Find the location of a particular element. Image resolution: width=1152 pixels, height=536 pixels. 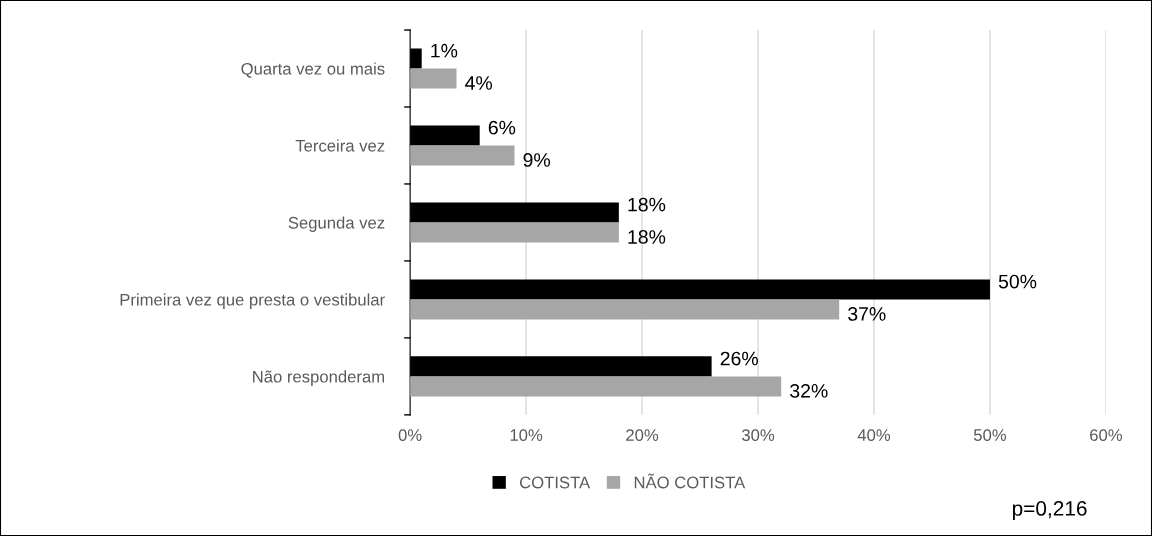

x-tick-label: 10% is located at coordinates (526, 435).